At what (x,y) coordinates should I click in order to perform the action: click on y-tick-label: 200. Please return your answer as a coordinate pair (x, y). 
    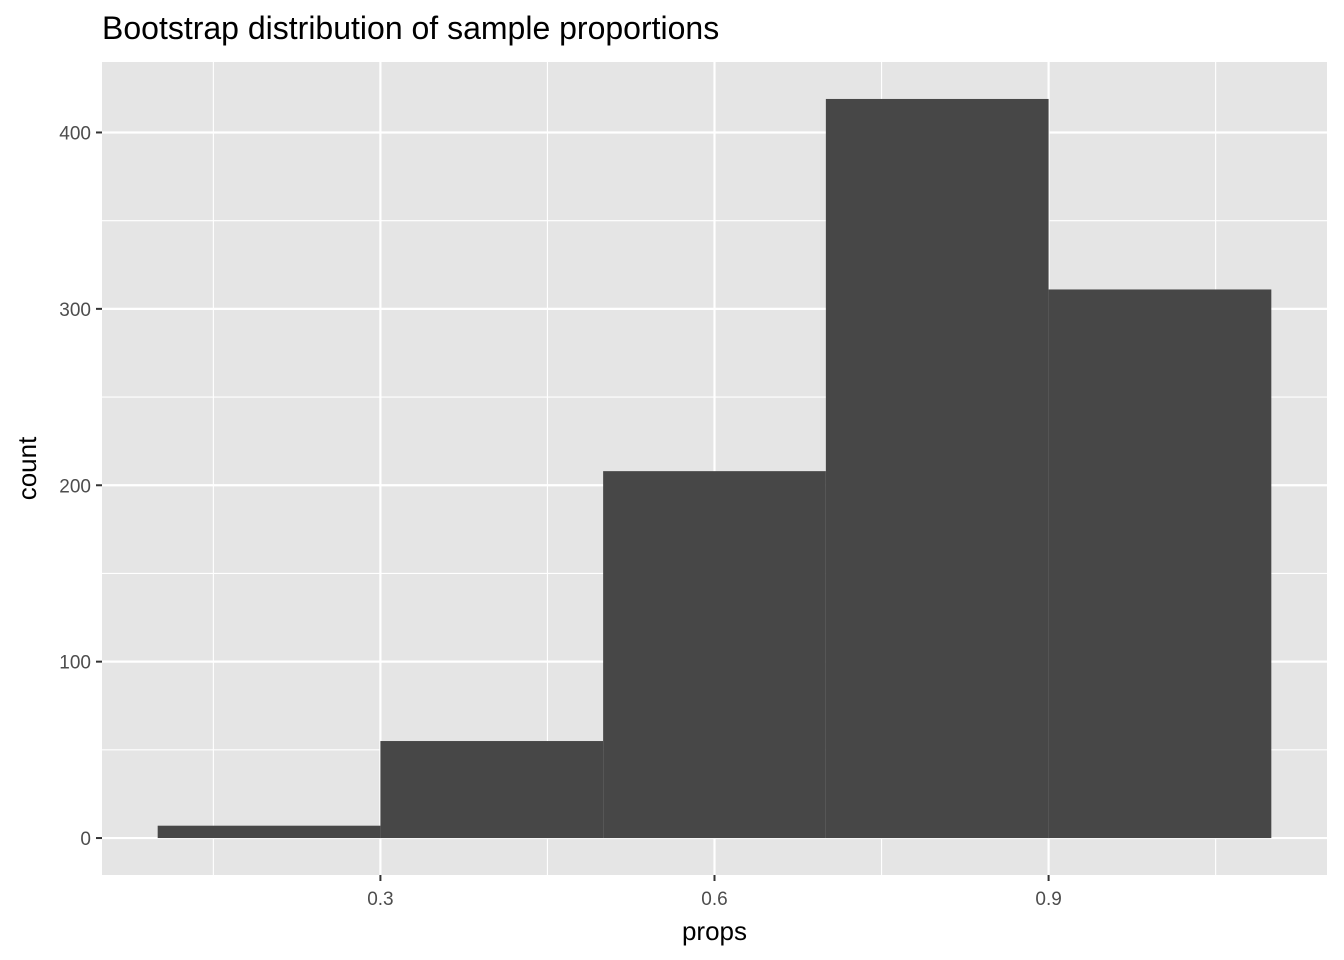
    Looking at the image, I should click on (75, 486).